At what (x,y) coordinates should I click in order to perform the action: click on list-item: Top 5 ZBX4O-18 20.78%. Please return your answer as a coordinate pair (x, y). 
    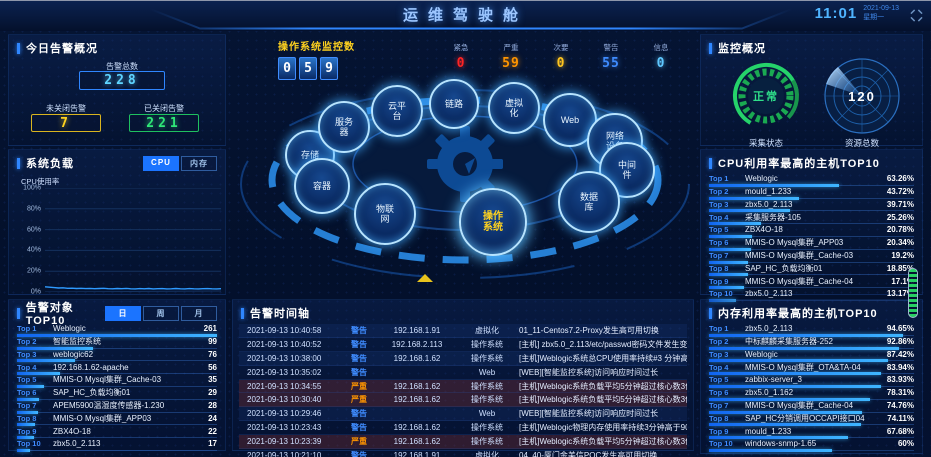
    Looking at the image, I should click on (811, 231).